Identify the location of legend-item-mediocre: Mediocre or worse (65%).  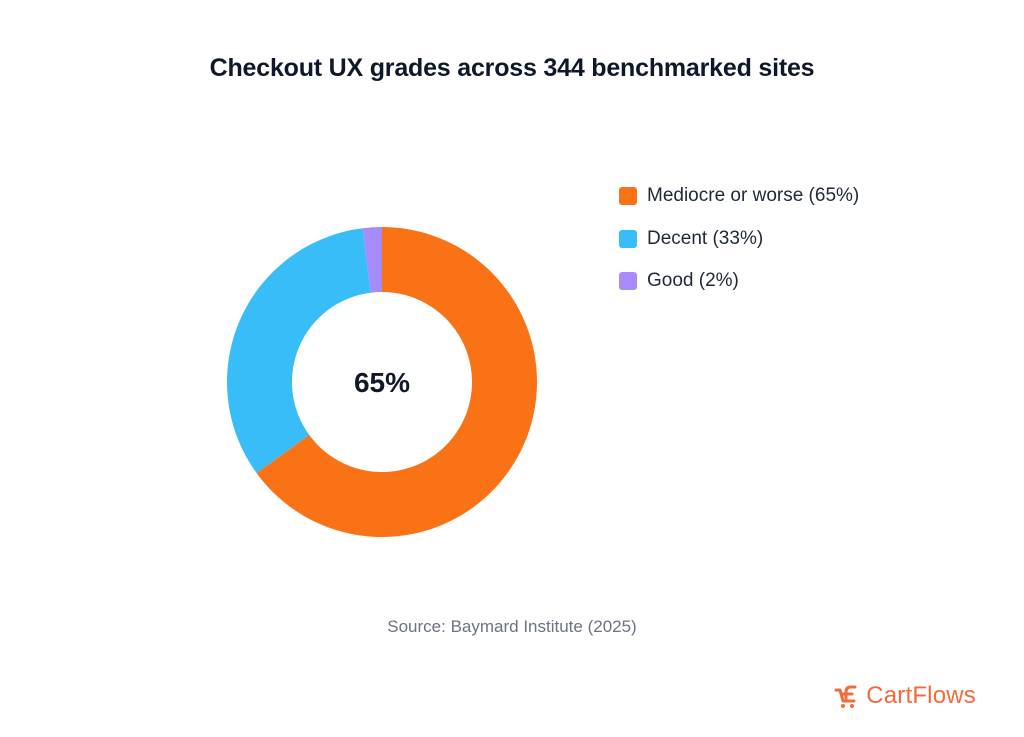
(739, 196).